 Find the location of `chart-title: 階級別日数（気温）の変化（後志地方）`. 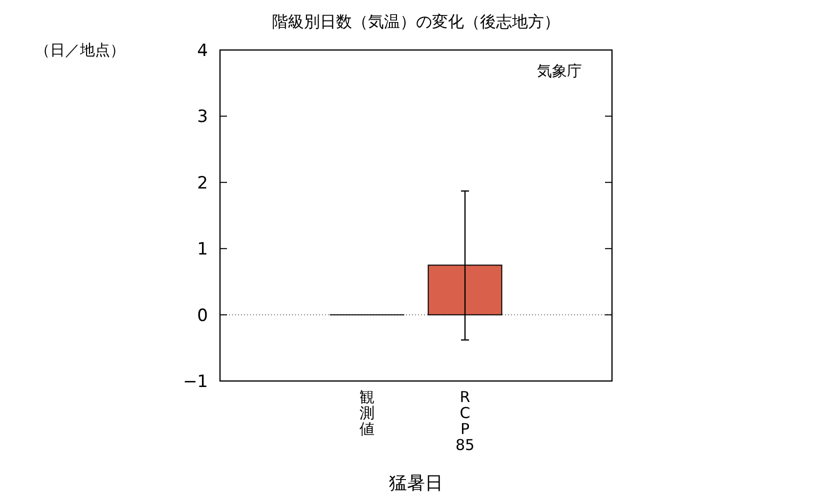

chart-title: 階級別日数（気温）の変化（後志地方） is located at coordinates (416, 21).